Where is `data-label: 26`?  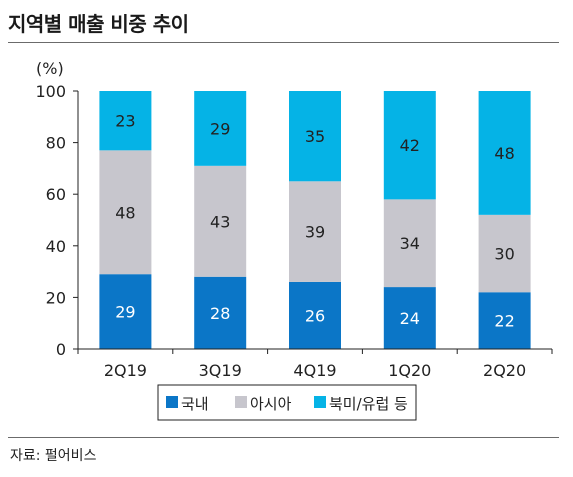
data-label: 26 is located at coordinates (315, 315).